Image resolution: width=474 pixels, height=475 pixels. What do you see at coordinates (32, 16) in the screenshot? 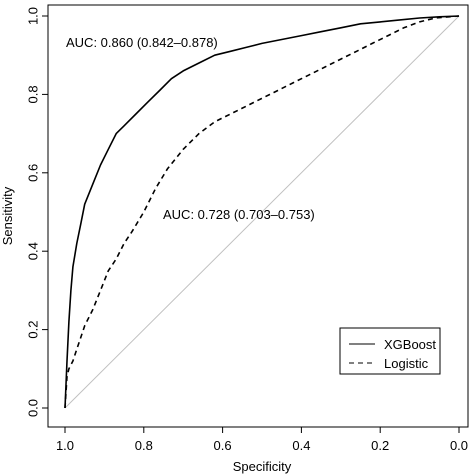
I see `y-tick-label: 1.0` at bounding box center [32, 16].